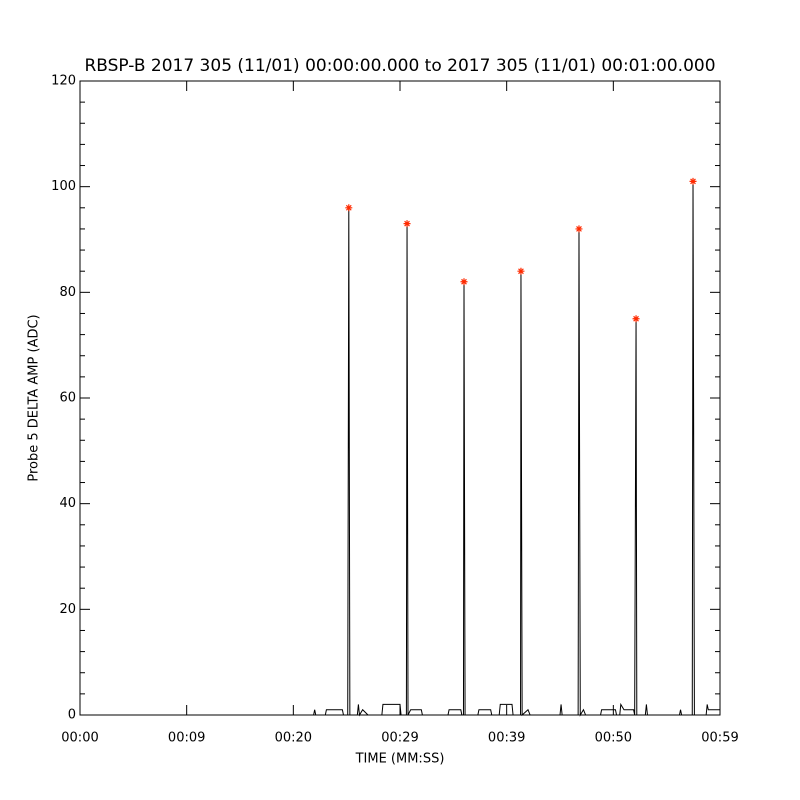 Image resolution: width=800 pixels, height=800 pixels. Describe the element at coordinates (63, 81) in the screenshot. I see `y-tick-label: 120` at that location.